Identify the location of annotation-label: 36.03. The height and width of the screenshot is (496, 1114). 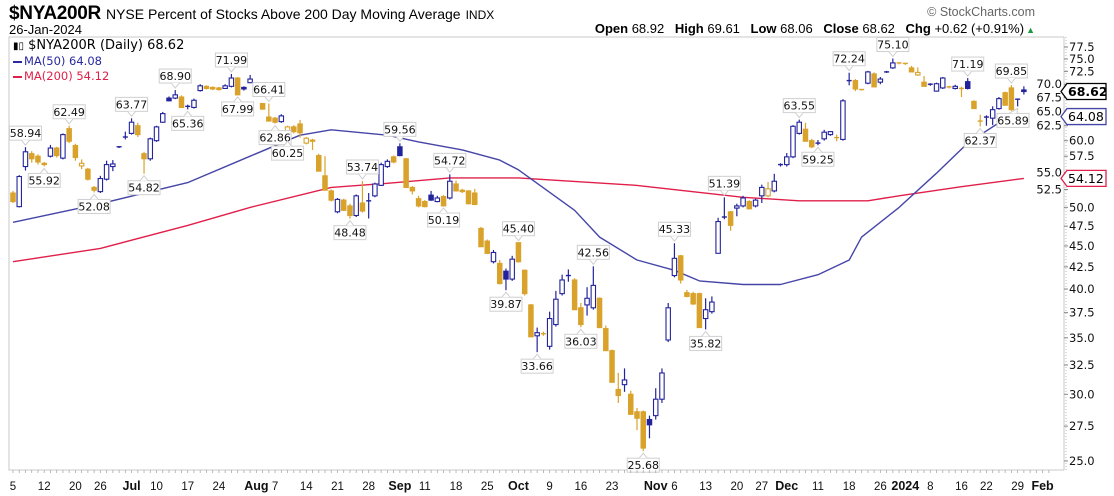
(581, 341).